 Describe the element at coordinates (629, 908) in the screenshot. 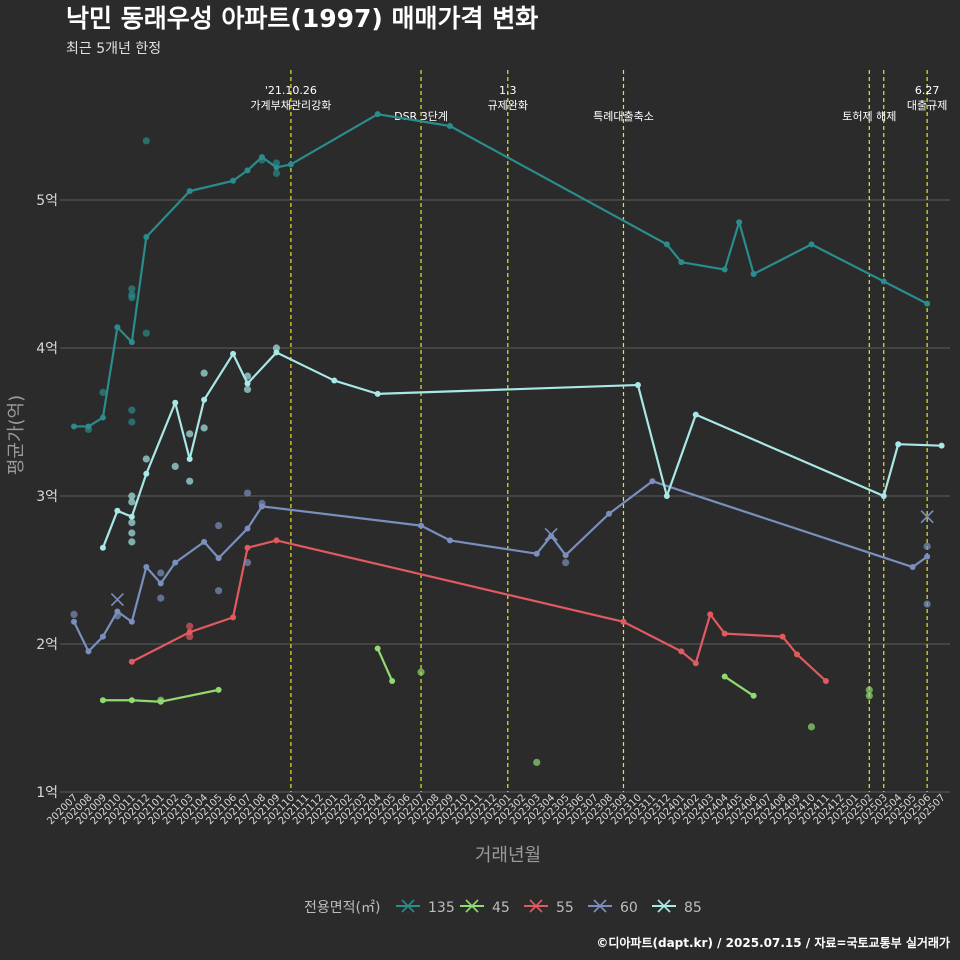

I see `legend-label: 60` at that location.